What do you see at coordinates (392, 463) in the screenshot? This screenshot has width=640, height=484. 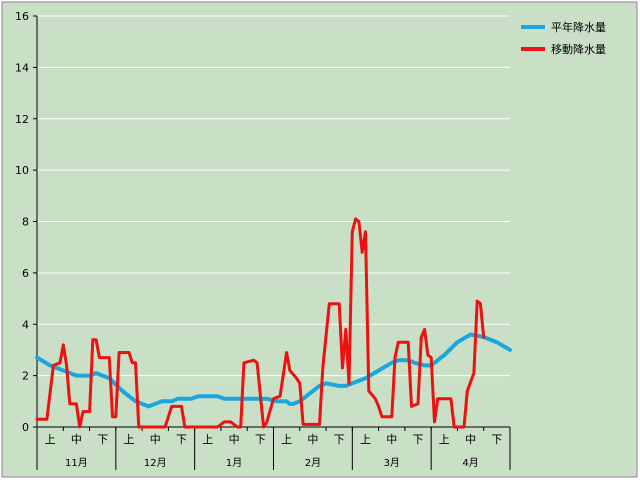 I see `month-label: 3月` at bounding box center [392, 463].